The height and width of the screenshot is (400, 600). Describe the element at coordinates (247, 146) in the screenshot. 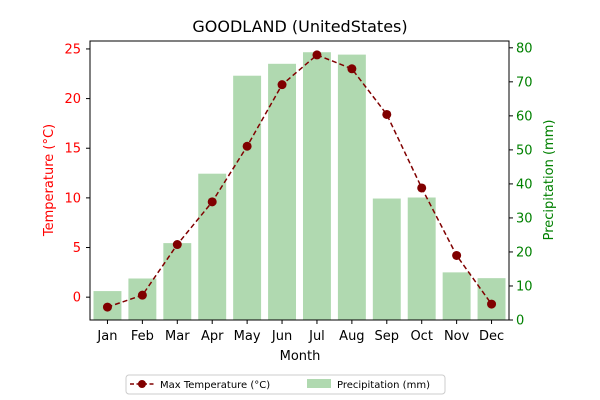

I see `temp-point-may` at that location.